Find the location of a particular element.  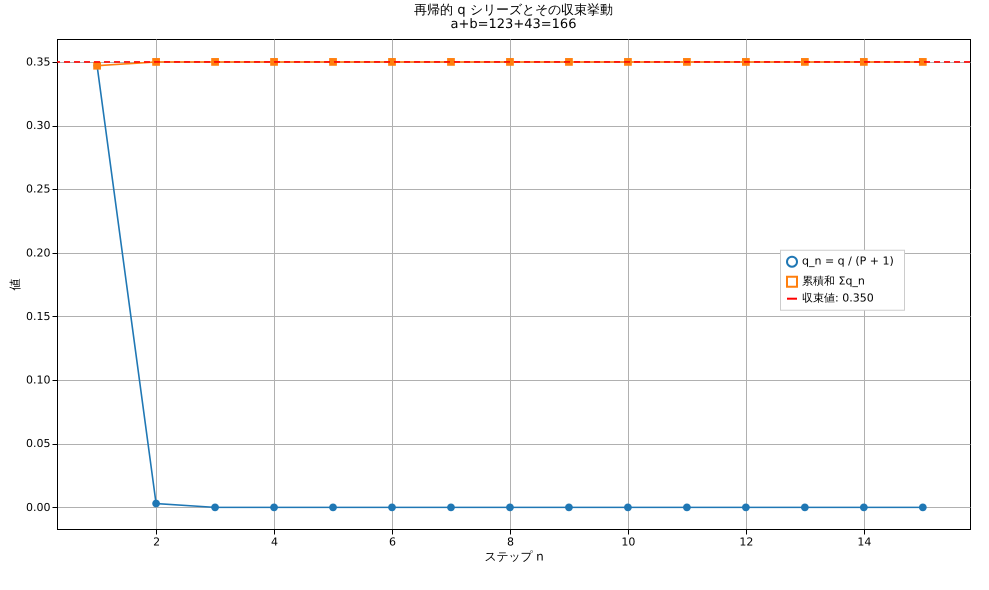

legend-label: 累積和 Σq_n is located at coordinates (833, 281).